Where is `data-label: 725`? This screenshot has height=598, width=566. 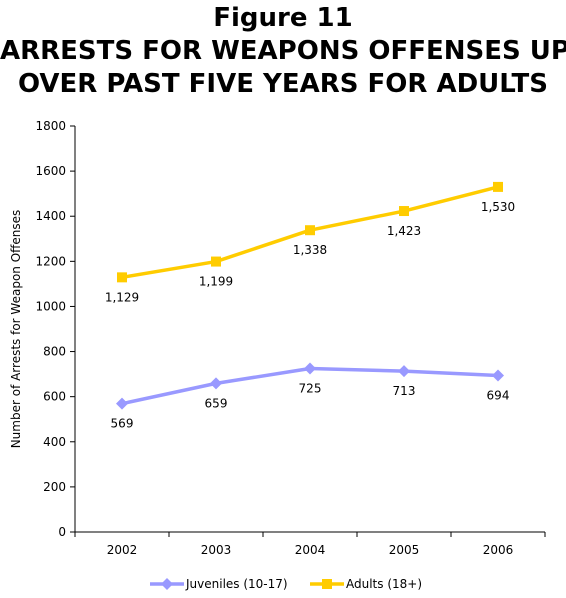 data-label: 725 is located at coordinates (310, 388).